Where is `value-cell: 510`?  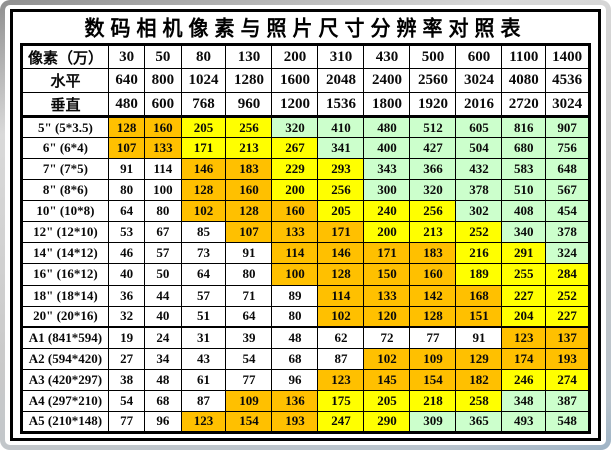
value-cell: 510 is located at coordinates (524, 190).